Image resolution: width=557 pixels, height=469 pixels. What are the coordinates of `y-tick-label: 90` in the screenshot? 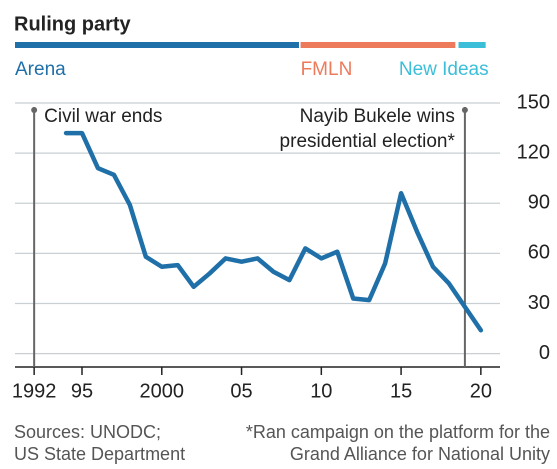 It's located at (539, 203).